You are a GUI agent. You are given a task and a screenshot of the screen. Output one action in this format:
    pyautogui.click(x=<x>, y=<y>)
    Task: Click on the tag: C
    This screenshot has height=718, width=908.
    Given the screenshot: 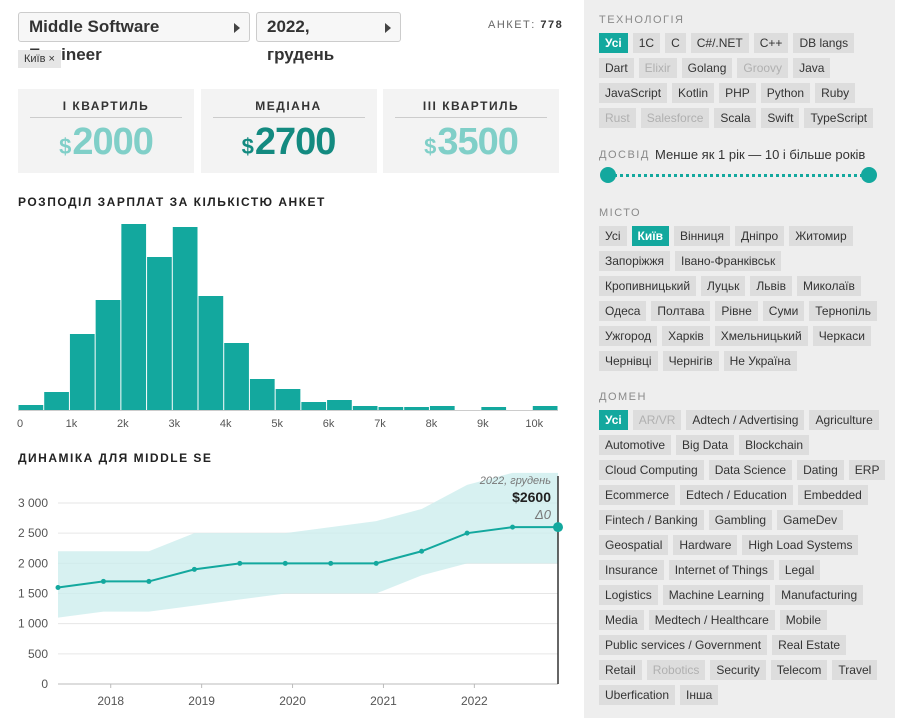 What is the action you would take?
    pyautogui.click(x=675, y=43)
    